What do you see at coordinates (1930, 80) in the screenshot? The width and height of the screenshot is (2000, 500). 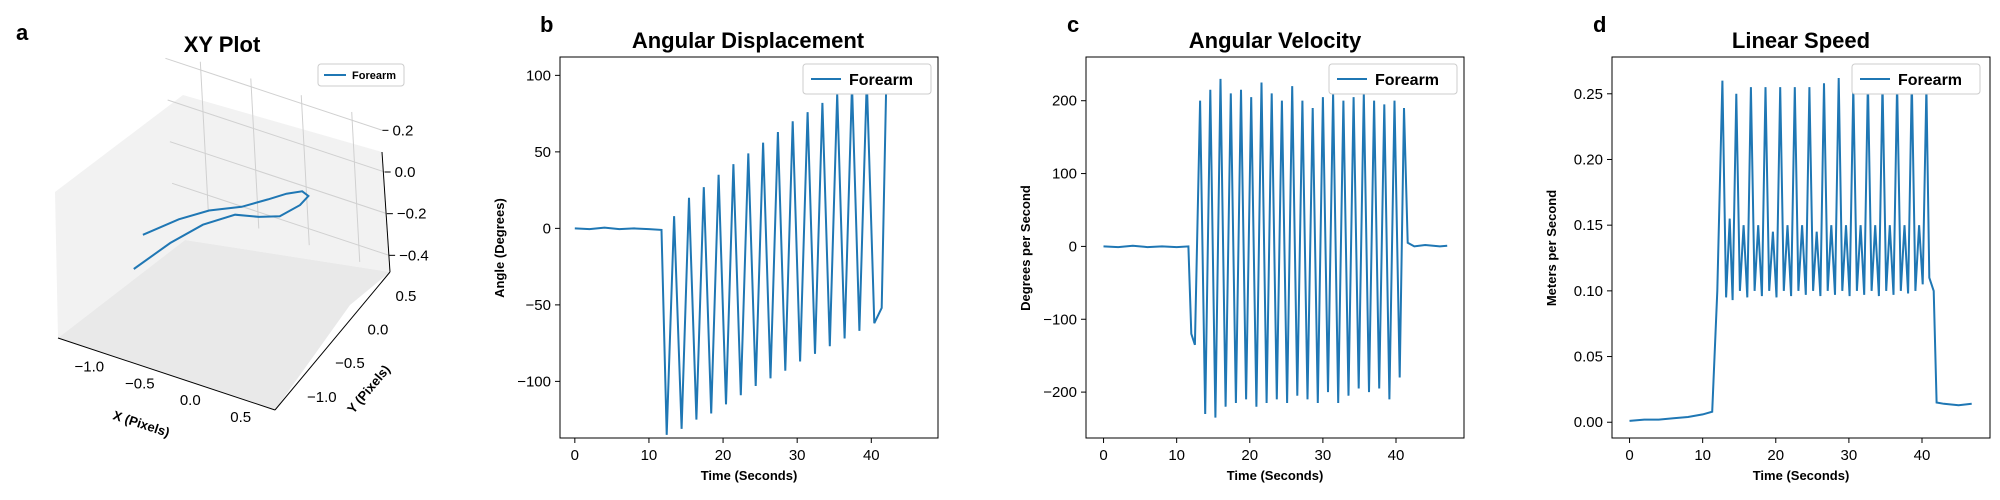 I see `legend-label-d: Forearm` at bounding box center [1930, 80].